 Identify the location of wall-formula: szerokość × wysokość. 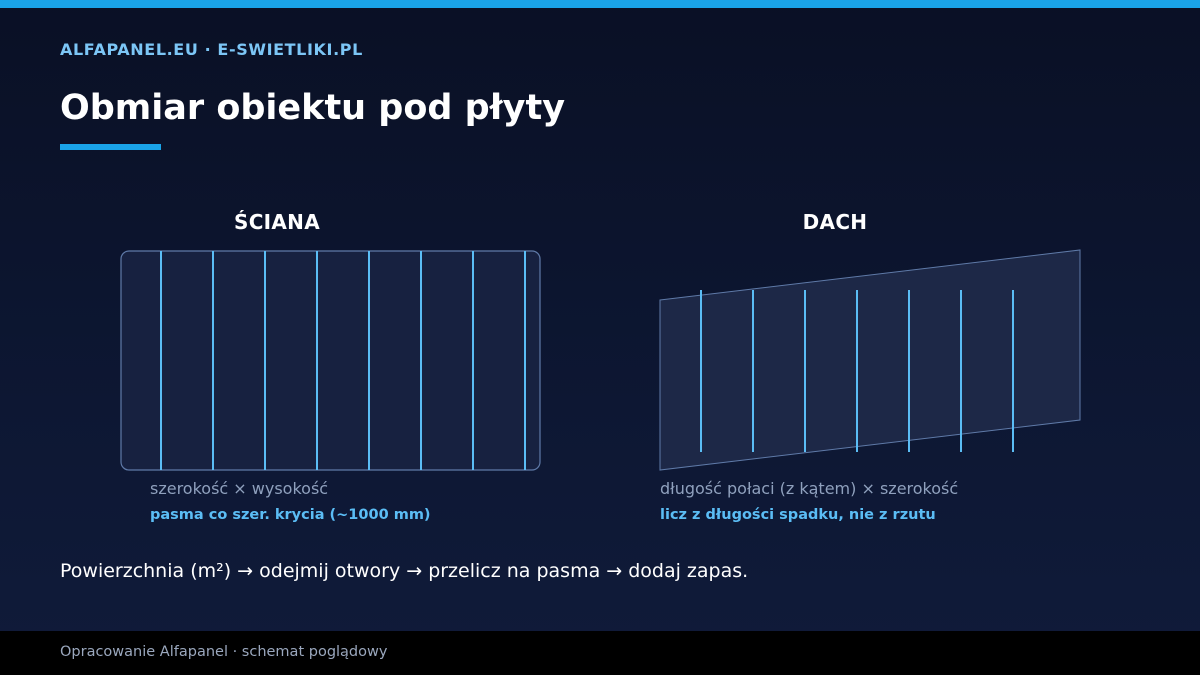
(239, 488).